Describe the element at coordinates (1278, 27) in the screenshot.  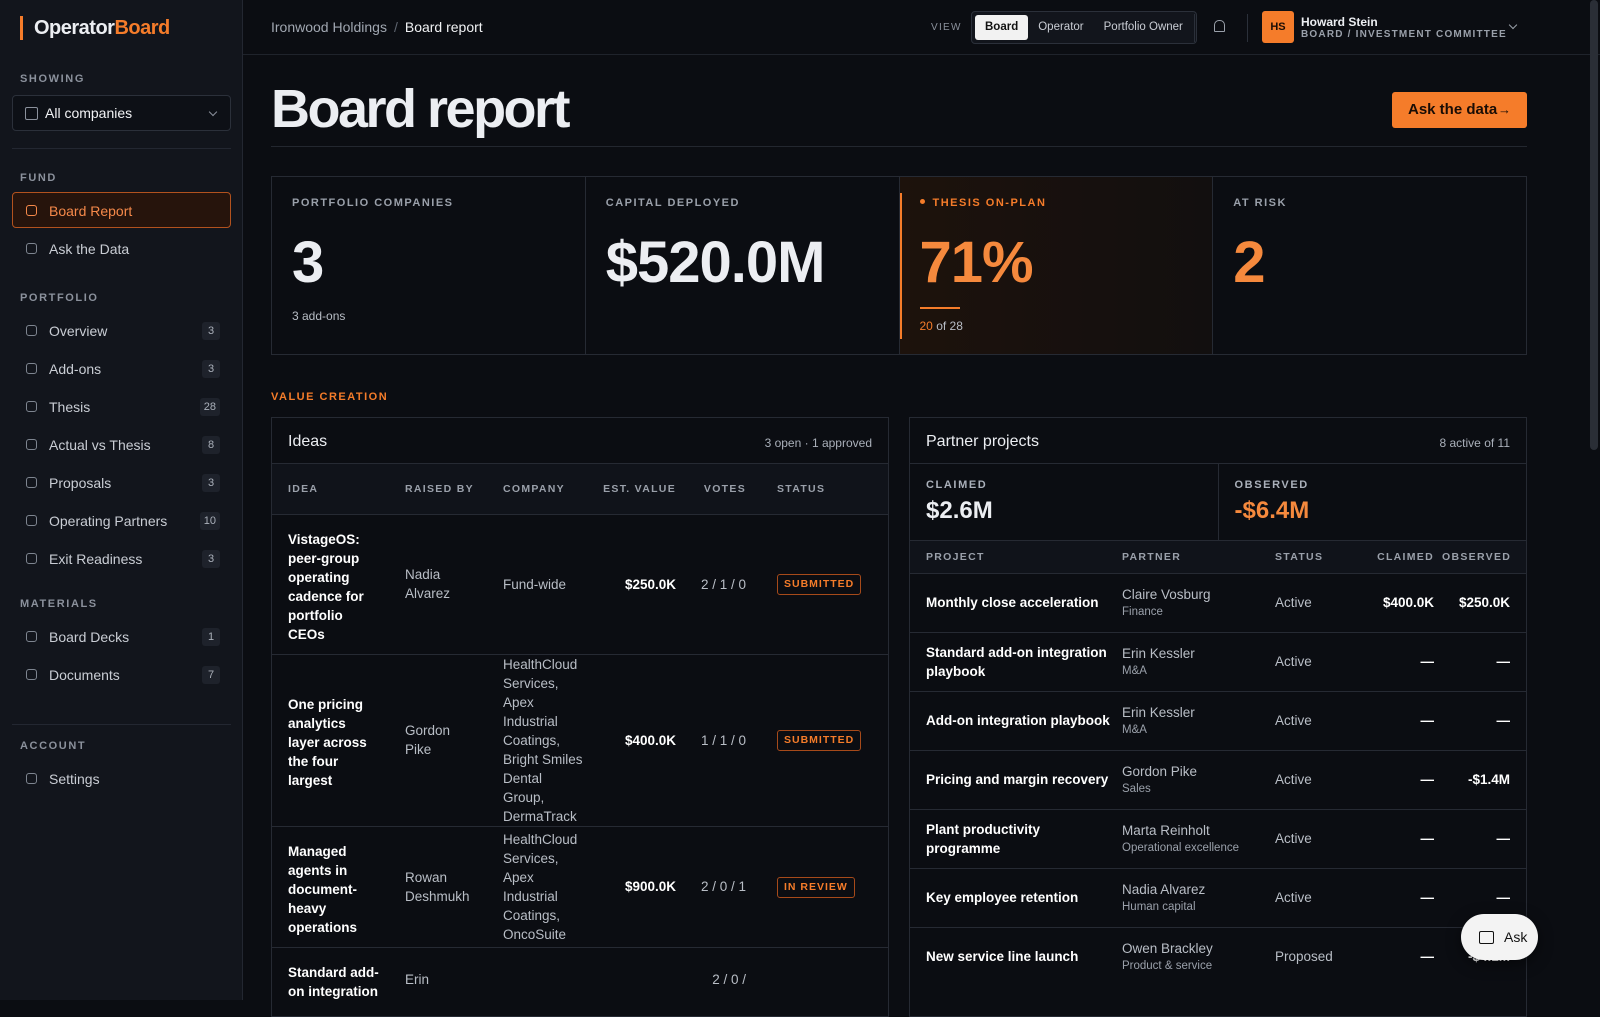
I see `avatar: HS` at that location.